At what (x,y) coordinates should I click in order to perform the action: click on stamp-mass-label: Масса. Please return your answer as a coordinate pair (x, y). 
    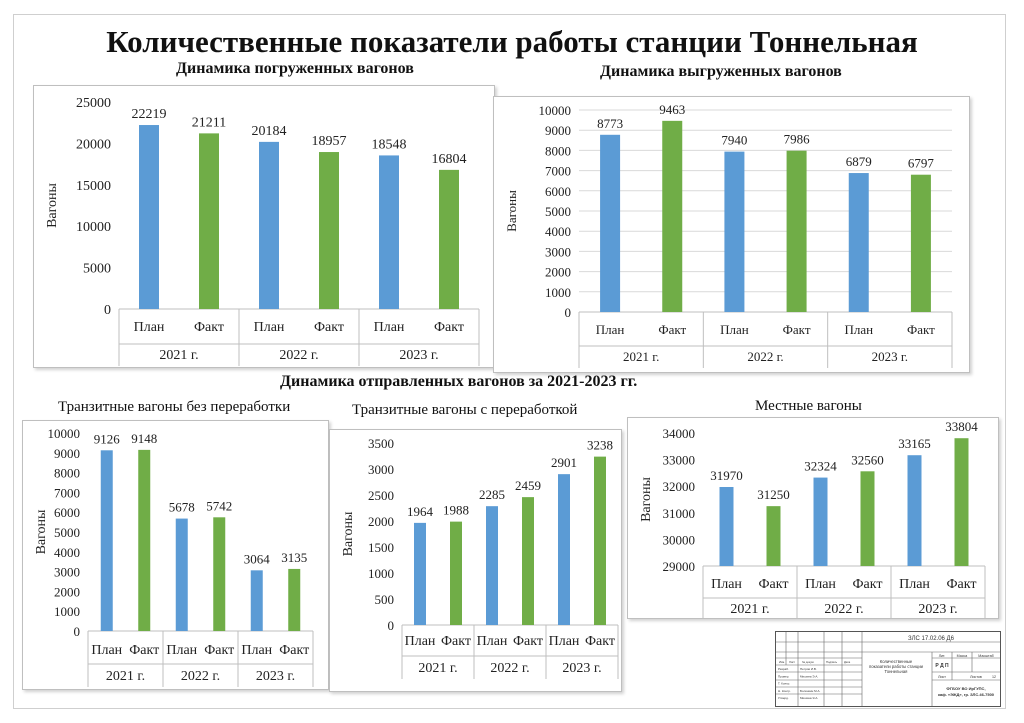
    Looking at the image, I should click on (962, 656).